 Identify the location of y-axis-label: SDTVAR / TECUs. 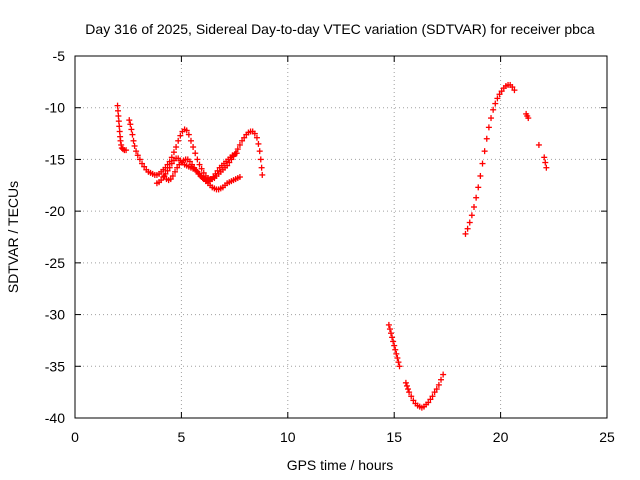
(13, 237).